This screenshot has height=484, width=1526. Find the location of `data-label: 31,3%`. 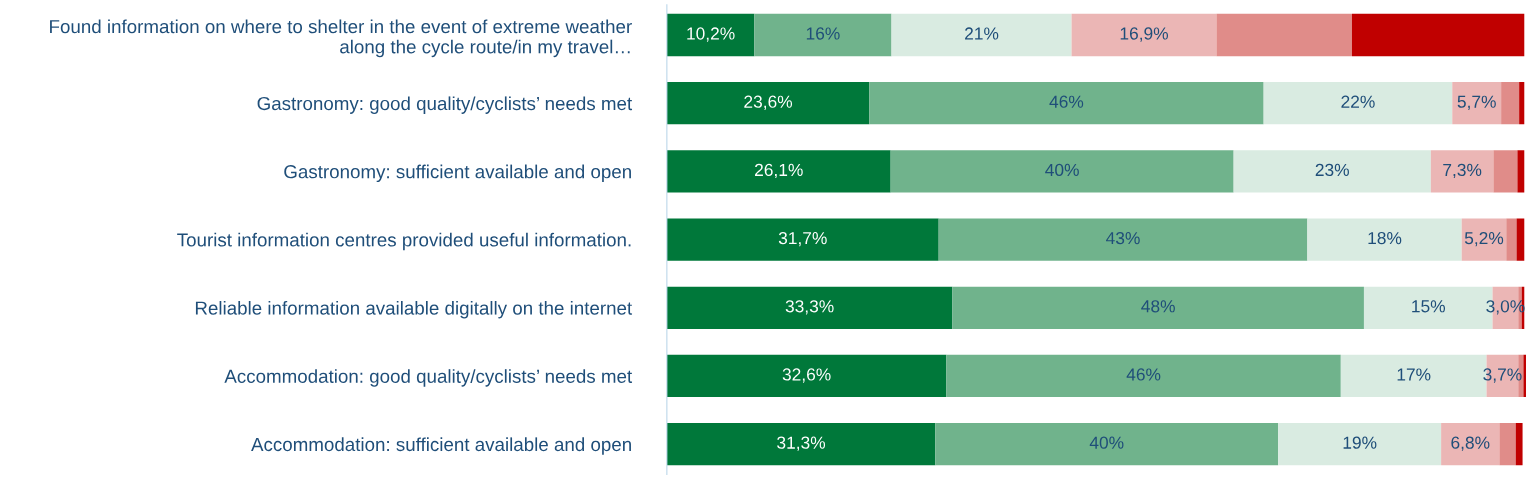

data-label: 31,3% is located at coordinates (801, 443).